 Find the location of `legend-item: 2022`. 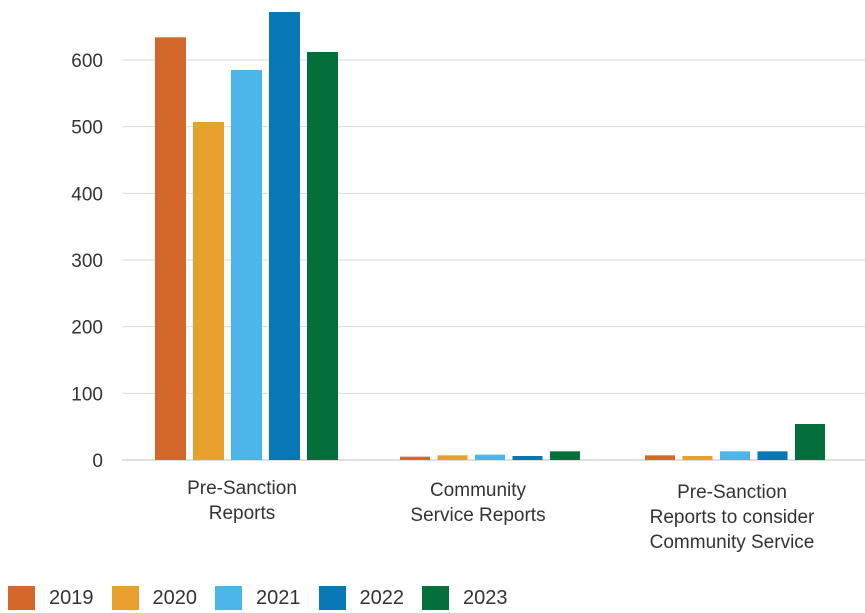

legend-item: 2022 is located at coordinates (361, 598).